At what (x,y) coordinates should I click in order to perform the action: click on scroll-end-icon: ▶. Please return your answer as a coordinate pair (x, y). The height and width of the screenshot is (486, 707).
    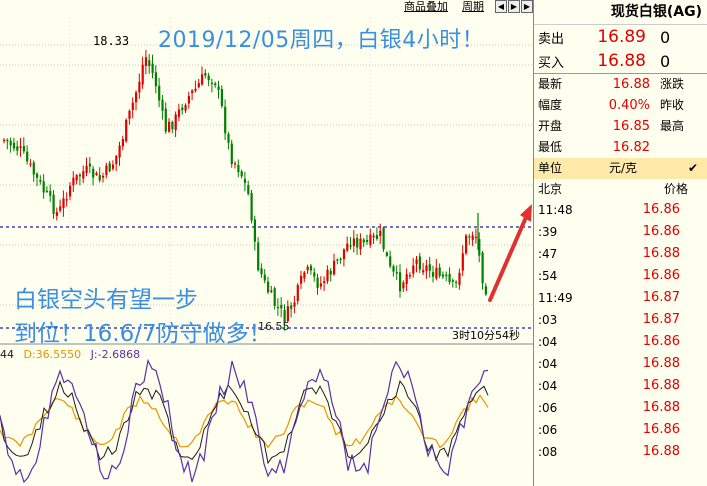
    Looking at the image, I should click on (527, 6).